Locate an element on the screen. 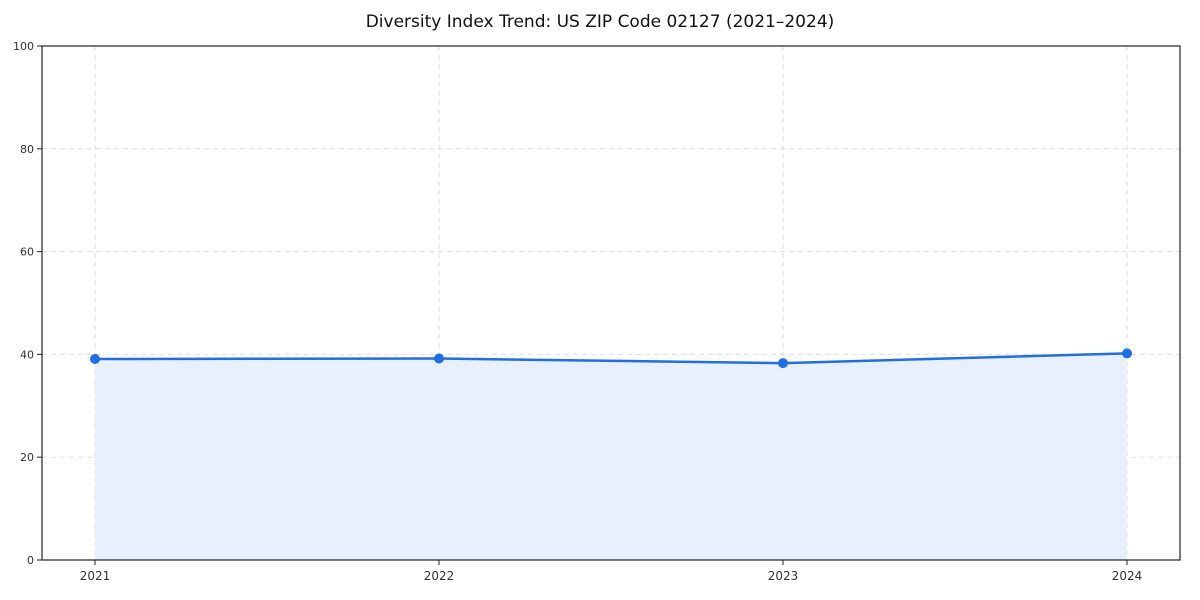  y-tick-label: 0 is located at coordinates (30, 560).